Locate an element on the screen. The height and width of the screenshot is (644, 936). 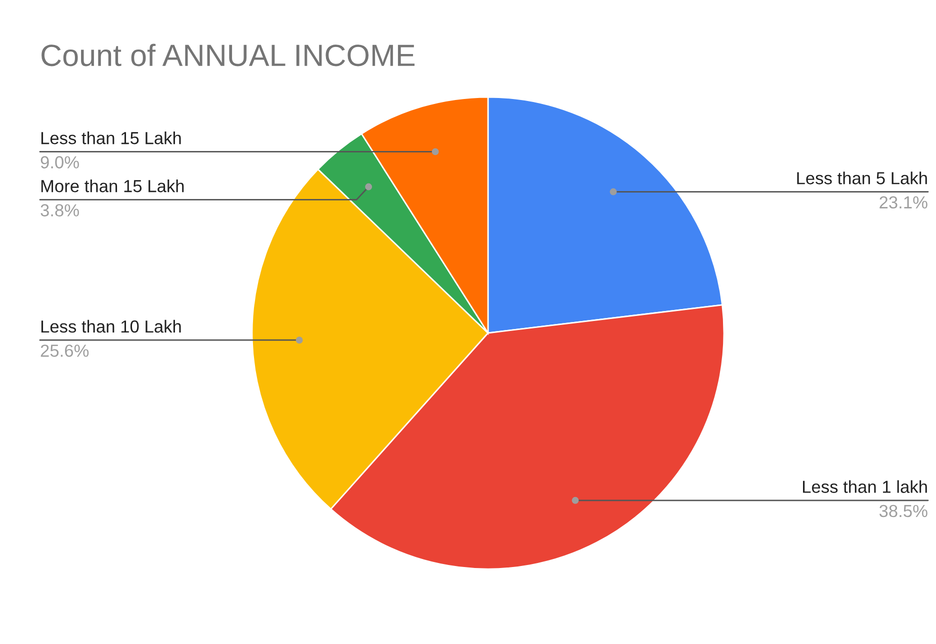
data-label: 9.0% is located at coordinates (59, 162).